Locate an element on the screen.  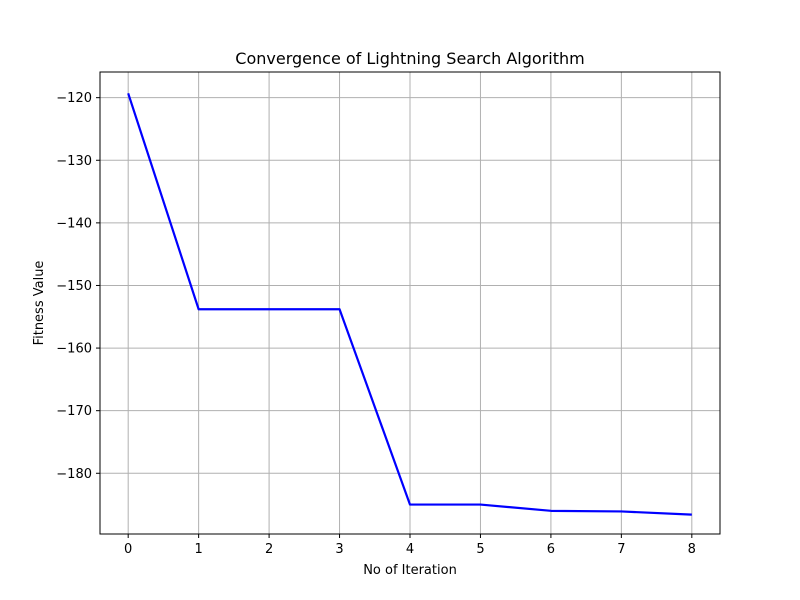
x-tick-label: 0 is located at coordinates (128, 549).